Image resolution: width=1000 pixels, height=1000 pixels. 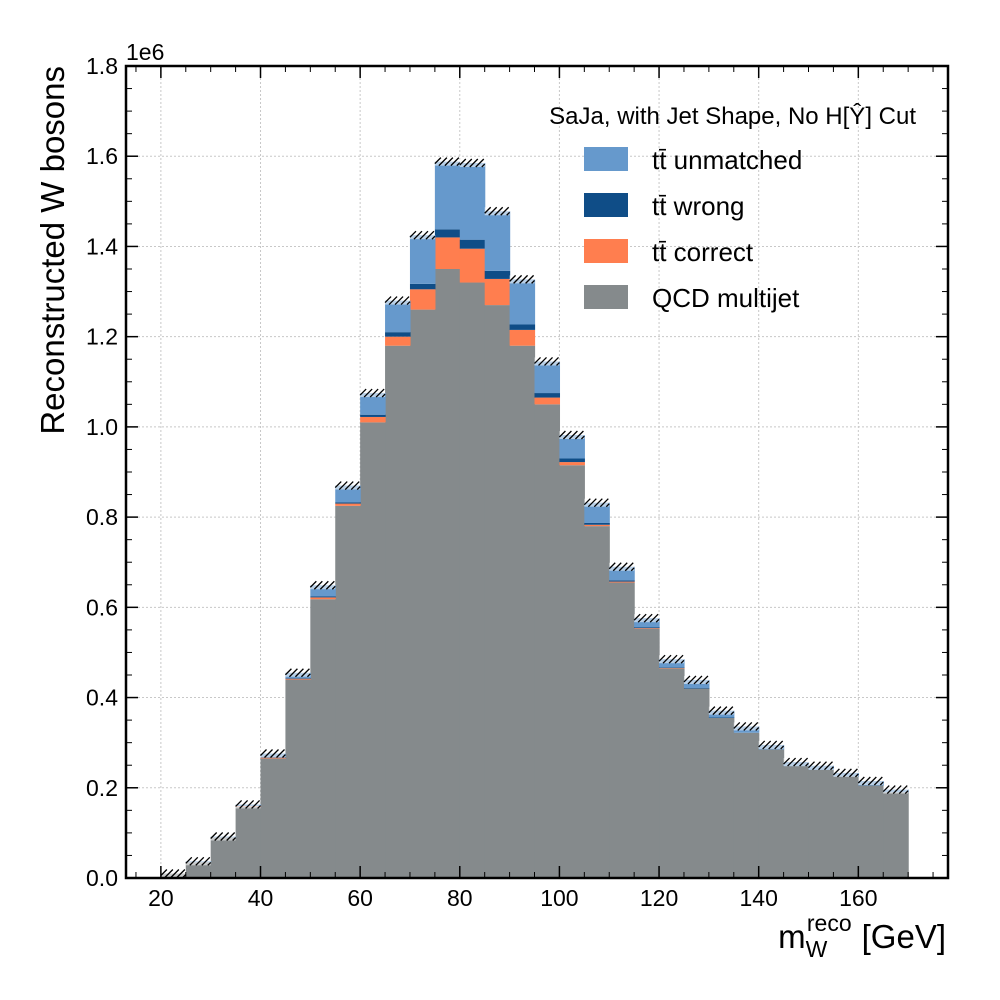 What do you see at coordinates (792, 936) in the screenshot?
I see `x-axis-title-main: m` at bounding box center [792, 936].